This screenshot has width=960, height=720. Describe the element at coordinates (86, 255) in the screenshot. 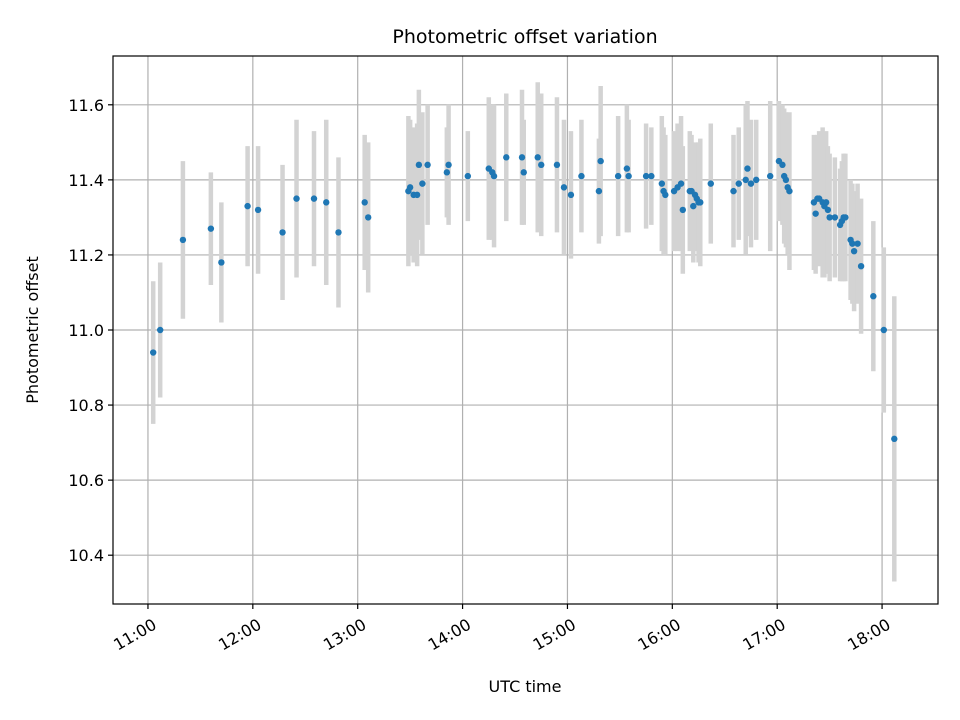

I see `y-tick-label: 11.2` at that location.